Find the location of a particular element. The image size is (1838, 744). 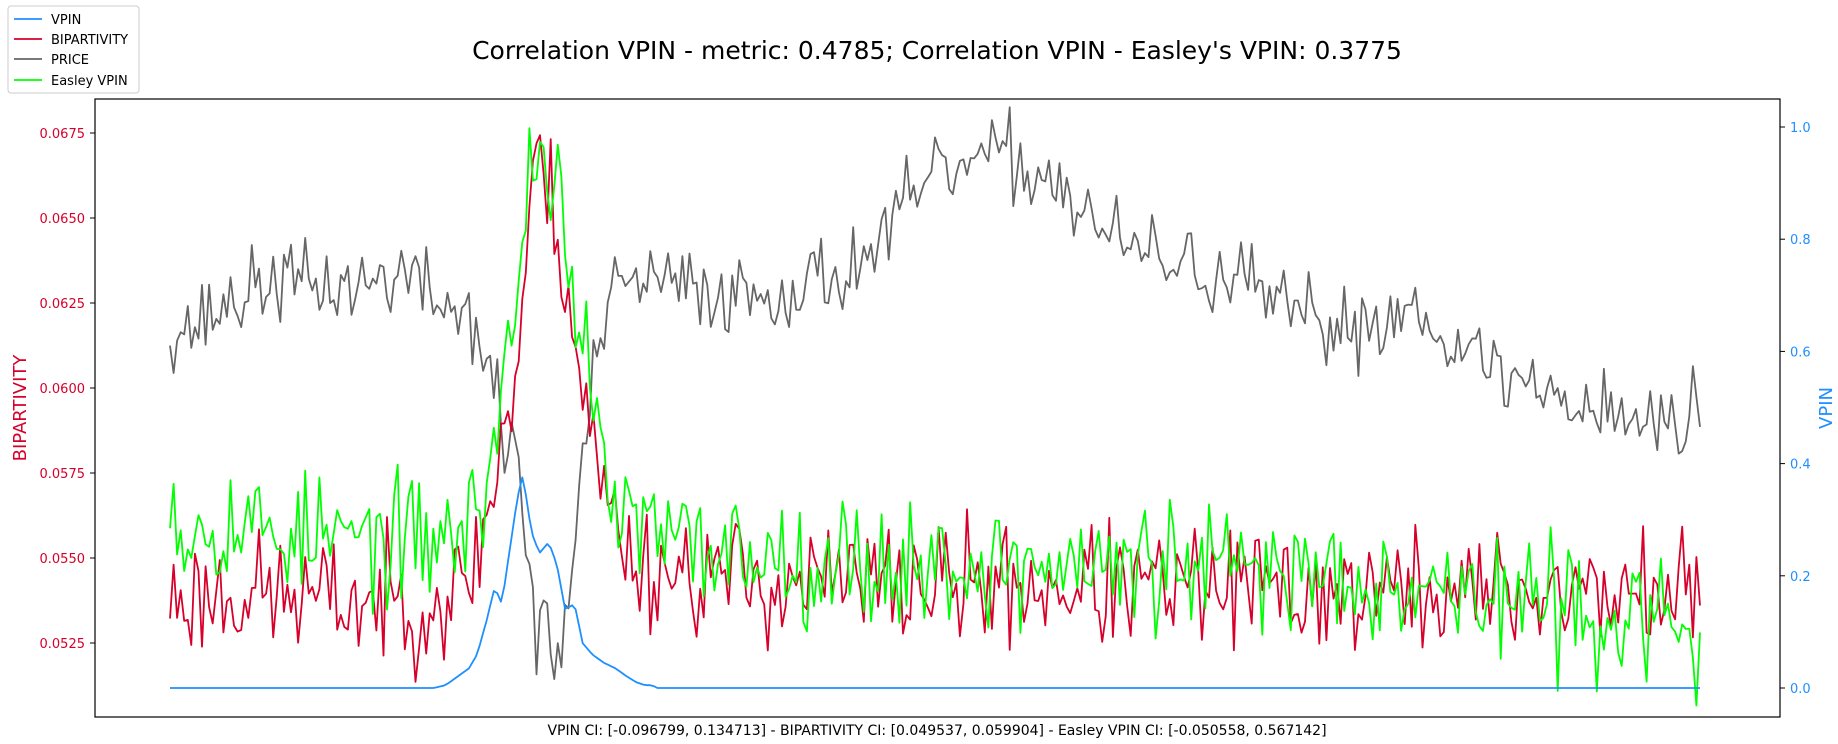

left-tick-label: 0.0575 is located at coordinates (63, 474).